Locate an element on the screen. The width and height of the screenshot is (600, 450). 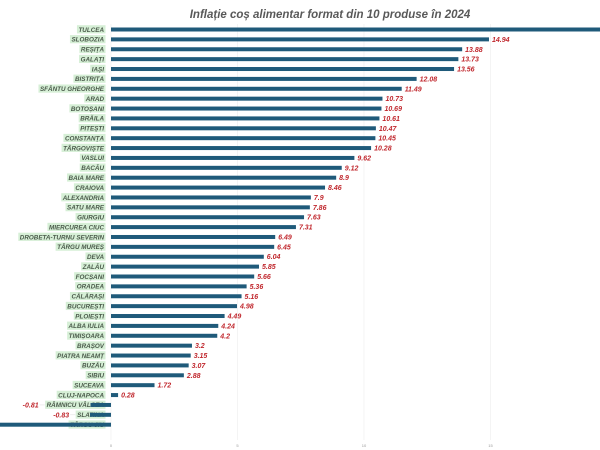
value-label: 5.66 is located at coordinates (264, 277).